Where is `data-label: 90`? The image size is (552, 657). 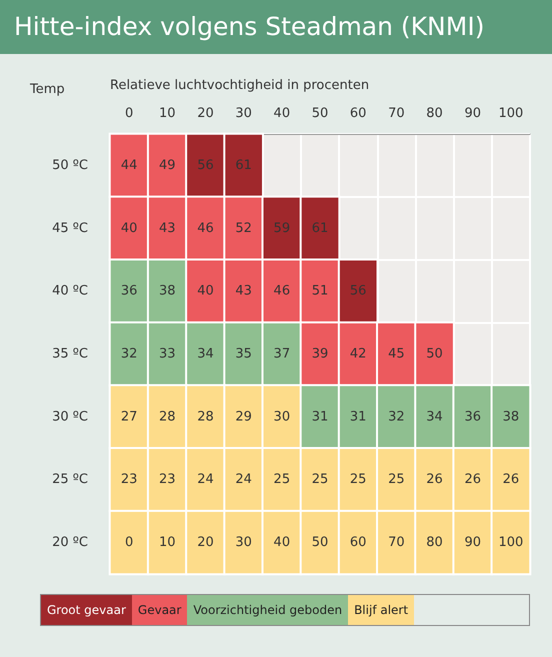
data-label: 90 is located at coordinates (472, 542).